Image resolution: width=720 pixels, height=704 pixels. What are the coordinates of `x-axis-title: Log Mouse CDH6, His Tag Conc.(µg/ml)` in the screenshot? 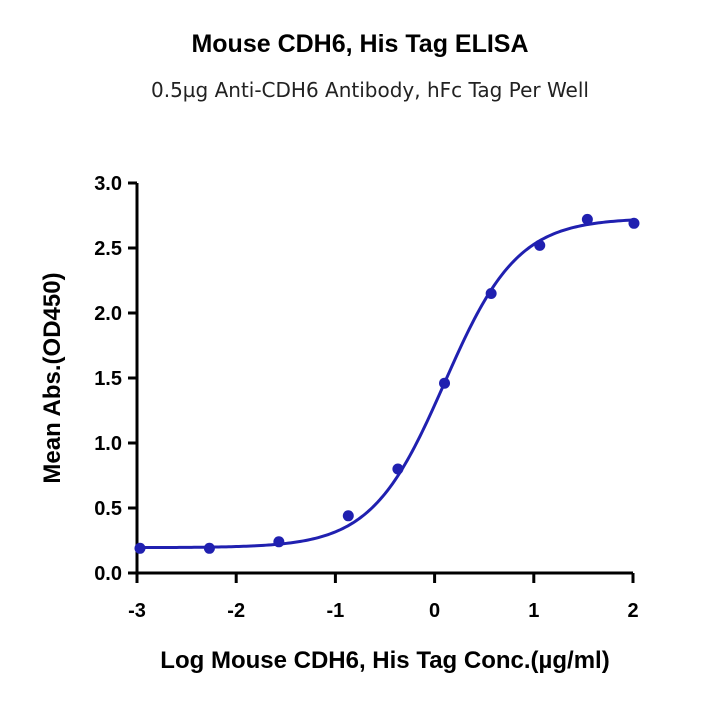 It's located at (384, 660).